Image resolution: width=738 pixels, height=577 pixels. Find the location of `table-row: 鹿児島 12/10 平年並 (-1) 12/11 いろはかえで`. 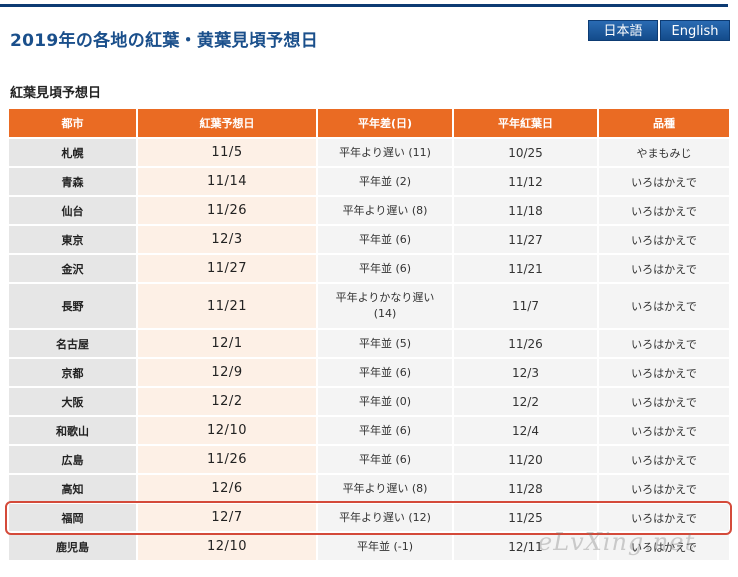

table-row: 鹿児島 12/10 平年並 (-1) 12/11 いろはかえで is located at coordinates (369, 547).